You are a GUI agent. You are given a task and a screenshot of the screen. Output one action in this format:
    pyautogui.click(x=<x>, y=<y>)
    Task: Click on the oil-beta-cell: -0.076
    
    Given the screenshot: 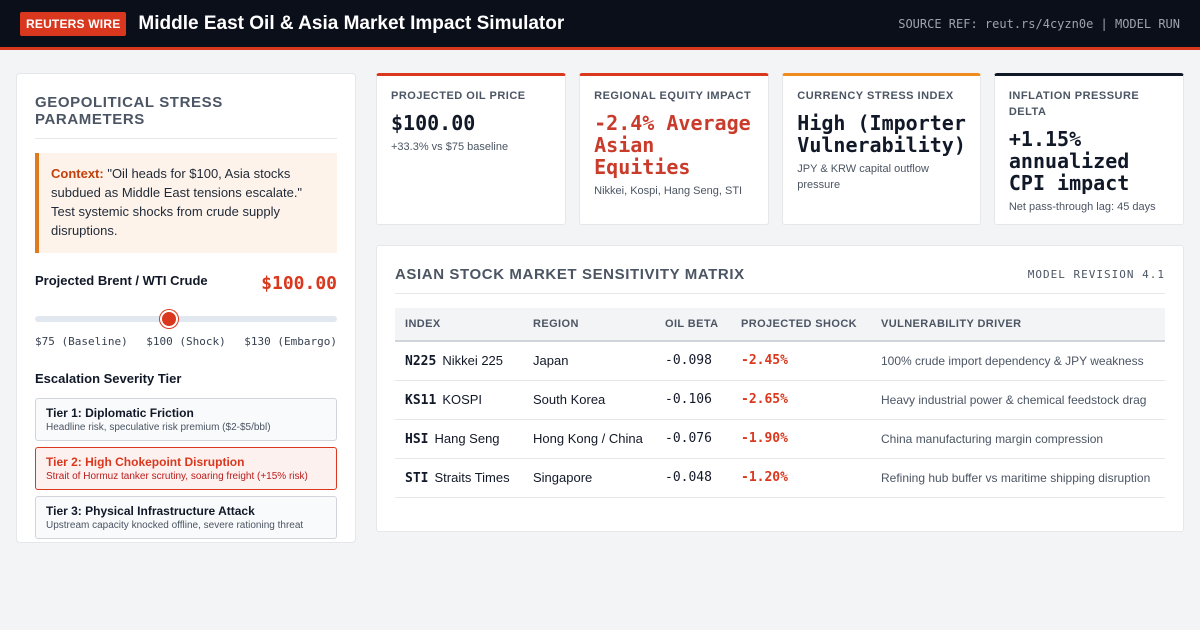 What is the action you would take?
    pyautogui.click(x=693, y=439)
    